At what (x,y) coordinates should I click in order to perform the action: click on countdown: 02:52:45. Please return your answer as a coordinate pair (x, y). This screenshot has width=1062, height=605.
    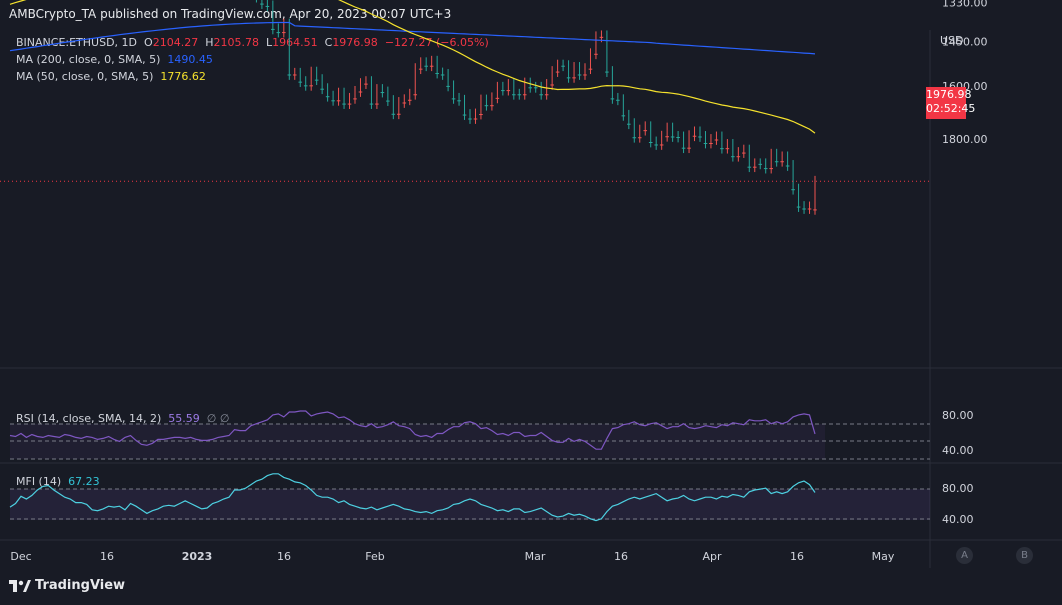
    Looking at the image, I should click on (951, 108).